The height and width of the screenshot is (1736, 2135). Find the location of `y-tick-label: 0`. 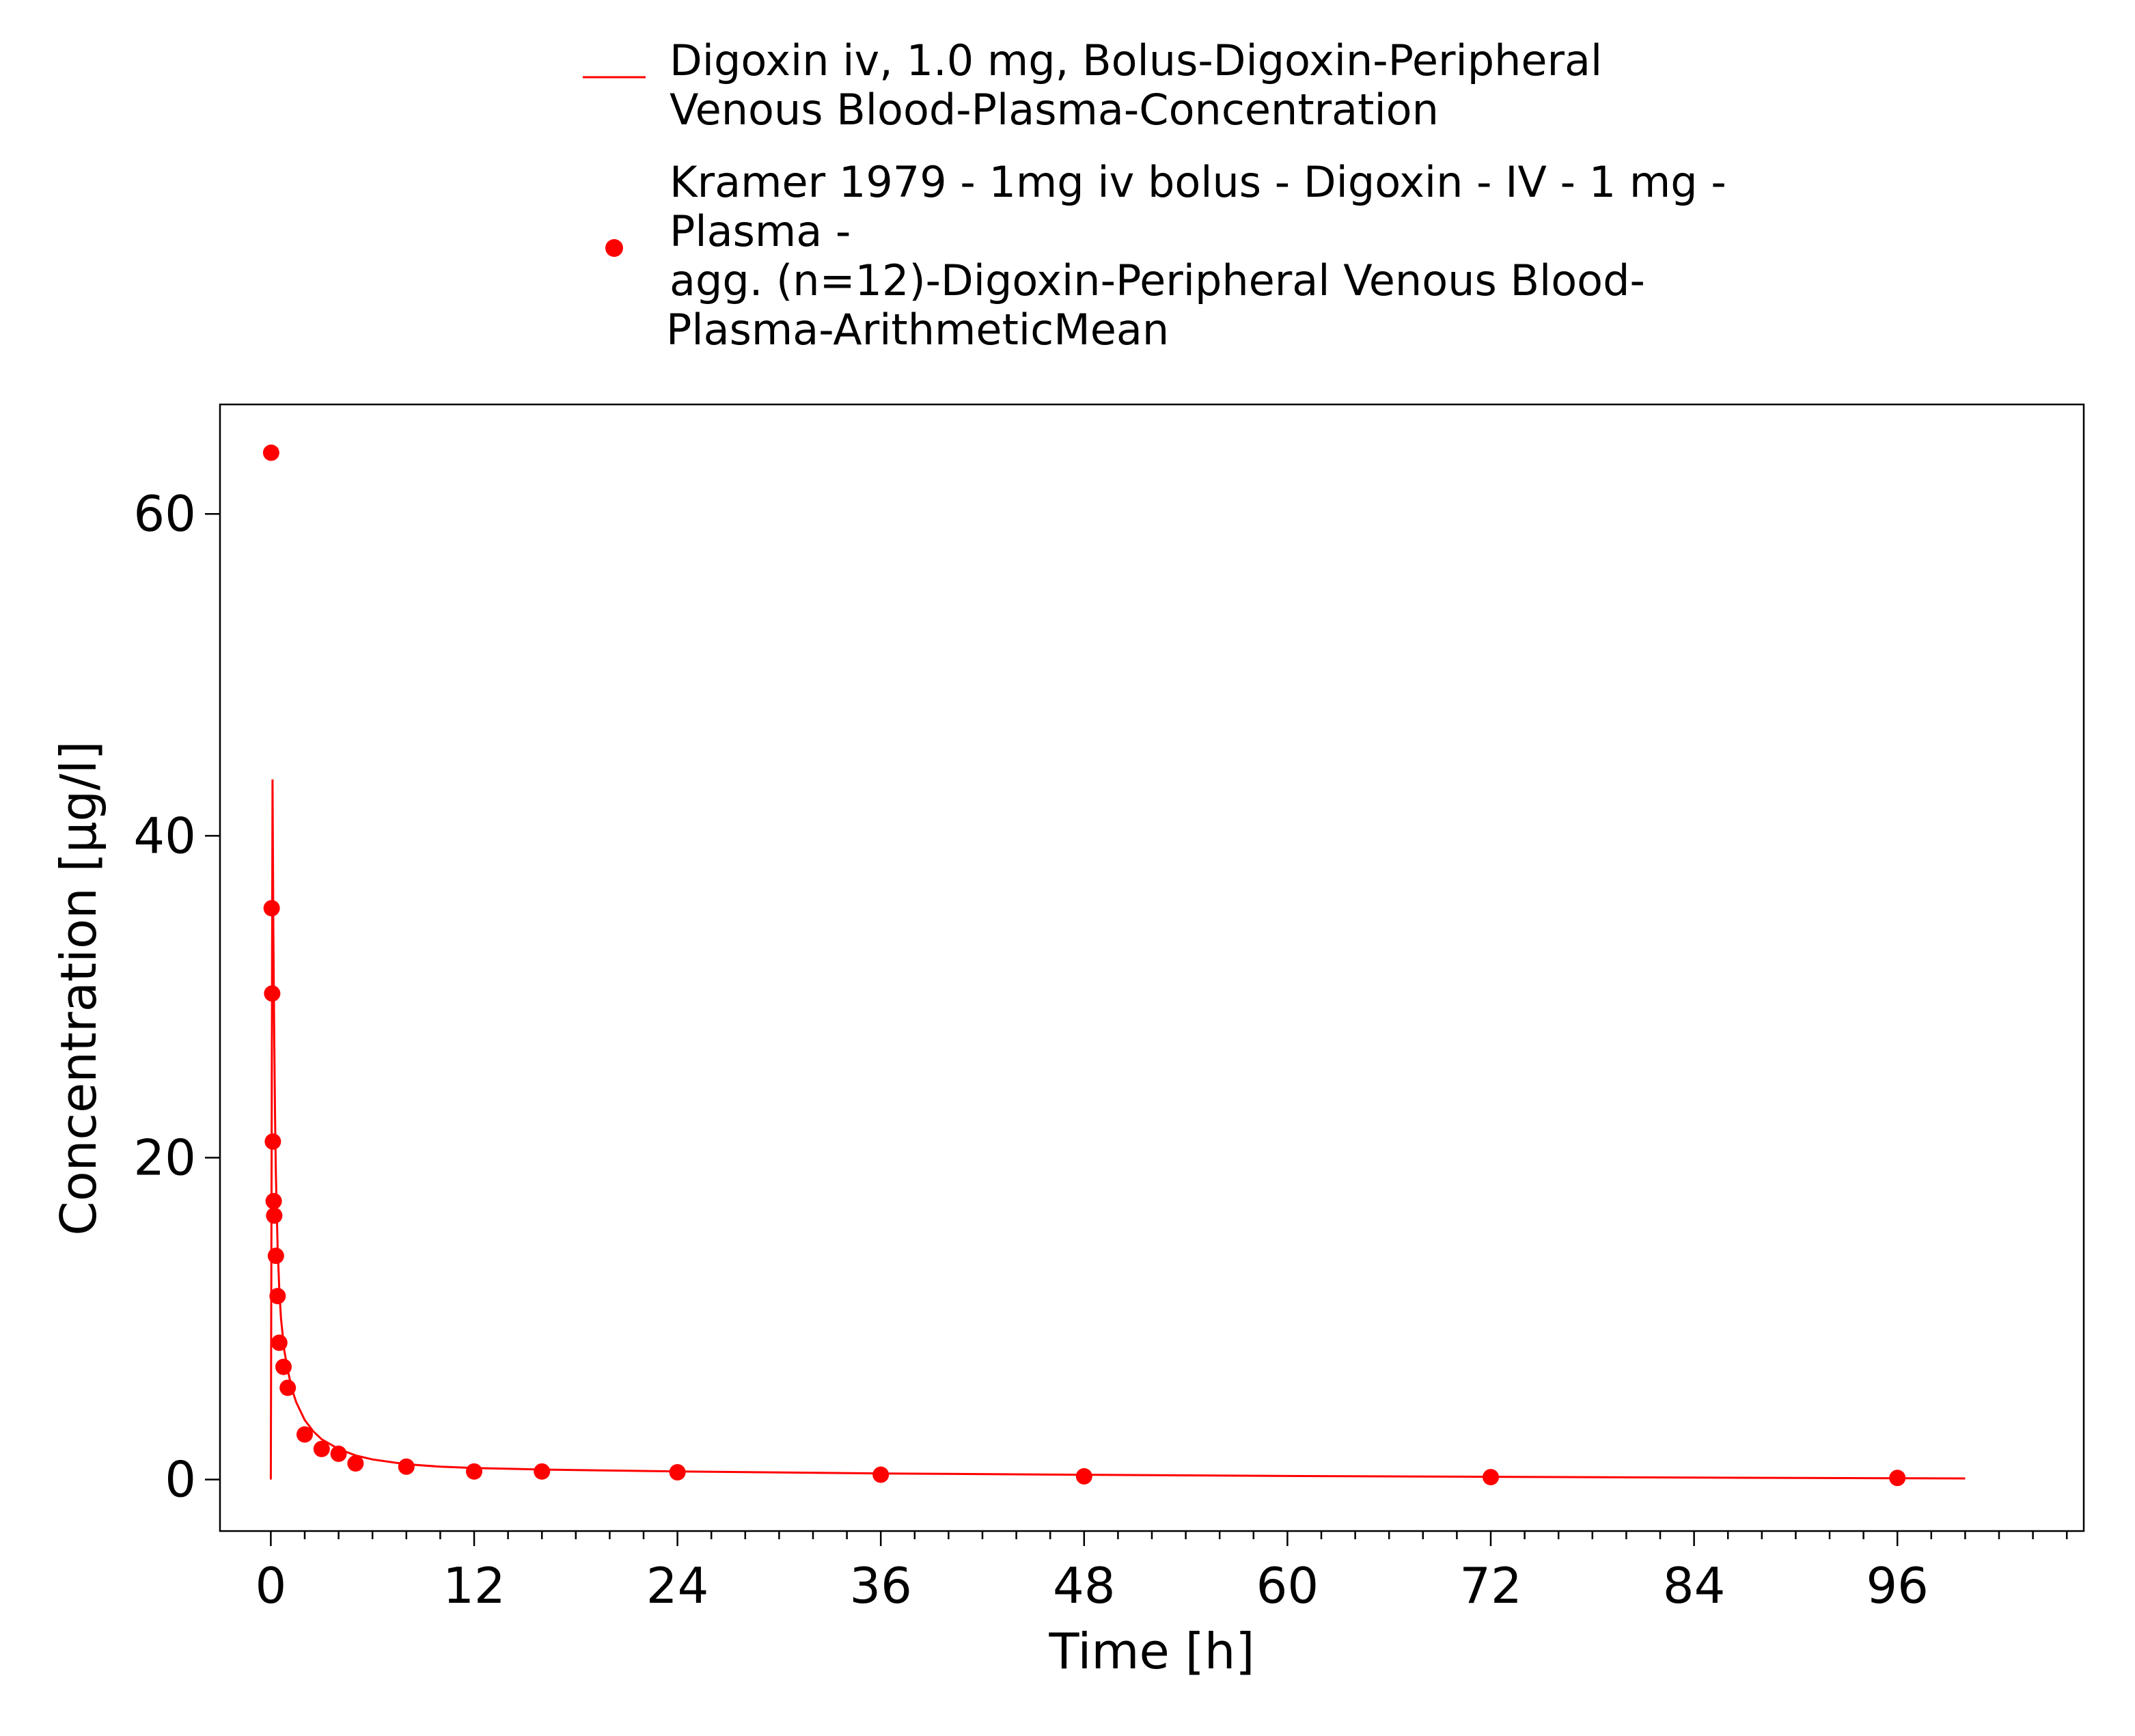

y-tick-label: 0 is located at coordinates (181, 1479).